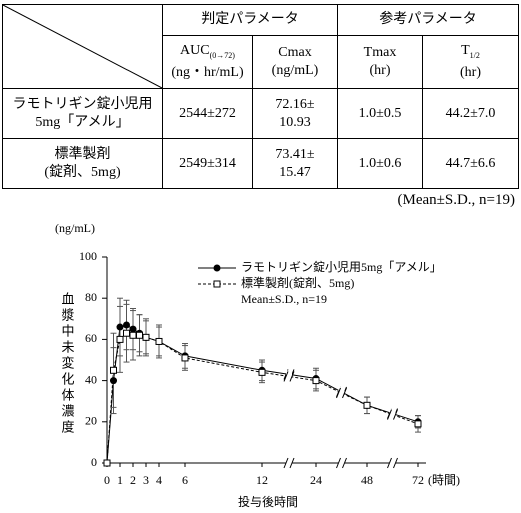 Image resolution: width=521 pixels, height=513 pixels. I want to click on x-tick-label: 12, so click(262, 480).